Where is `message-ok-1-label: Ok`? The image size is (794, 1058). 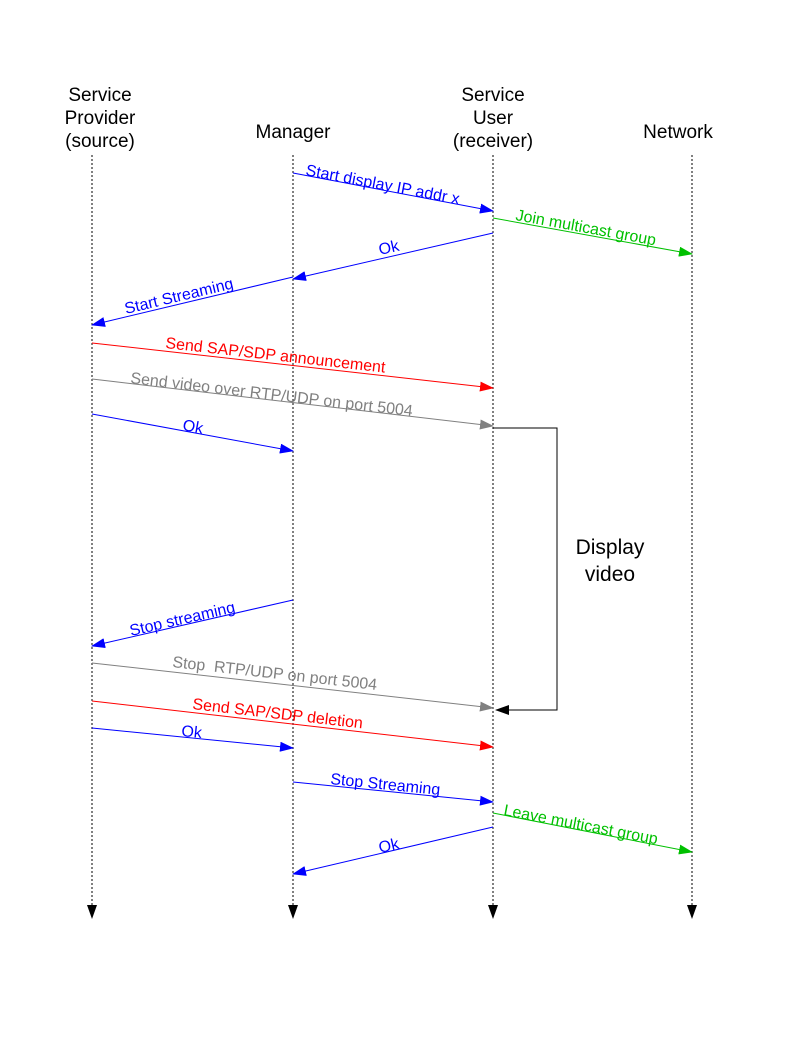
message-ok-1-label: Ok is located at coordinates (389, 248).